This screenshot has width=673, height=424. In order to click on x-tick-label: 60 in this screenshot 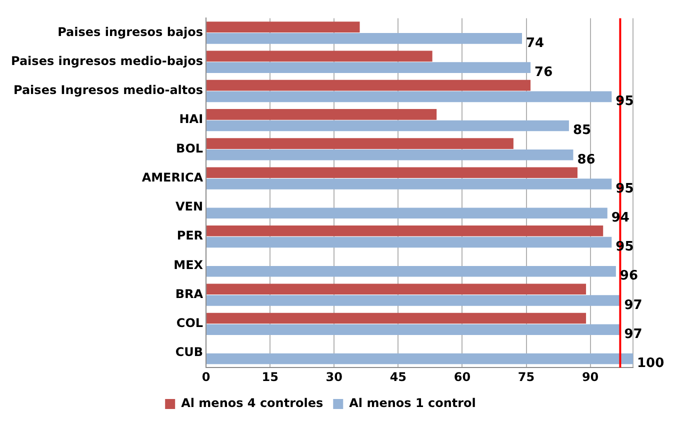, I will do `click(462, 377)`.